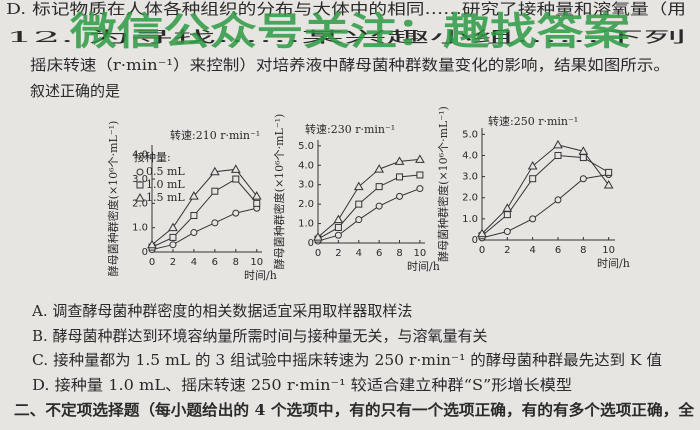 The width and height of the screenshot is (700, 430). What do you see at coordinates (165, 171) in the screenshot?
I see `legend-label: 0.5 mL` at bounding box center [165, 171].